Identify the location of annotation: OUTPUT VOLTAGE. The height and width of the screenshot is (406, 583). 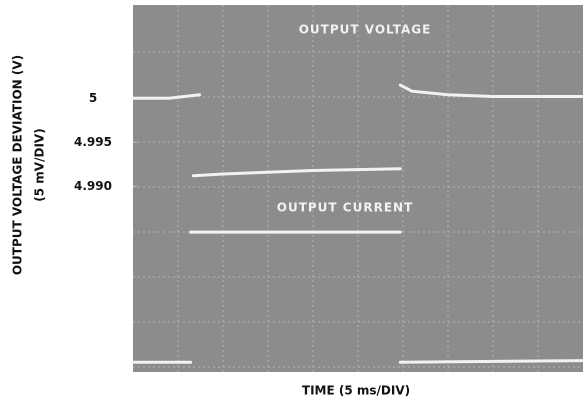
(365, 30).